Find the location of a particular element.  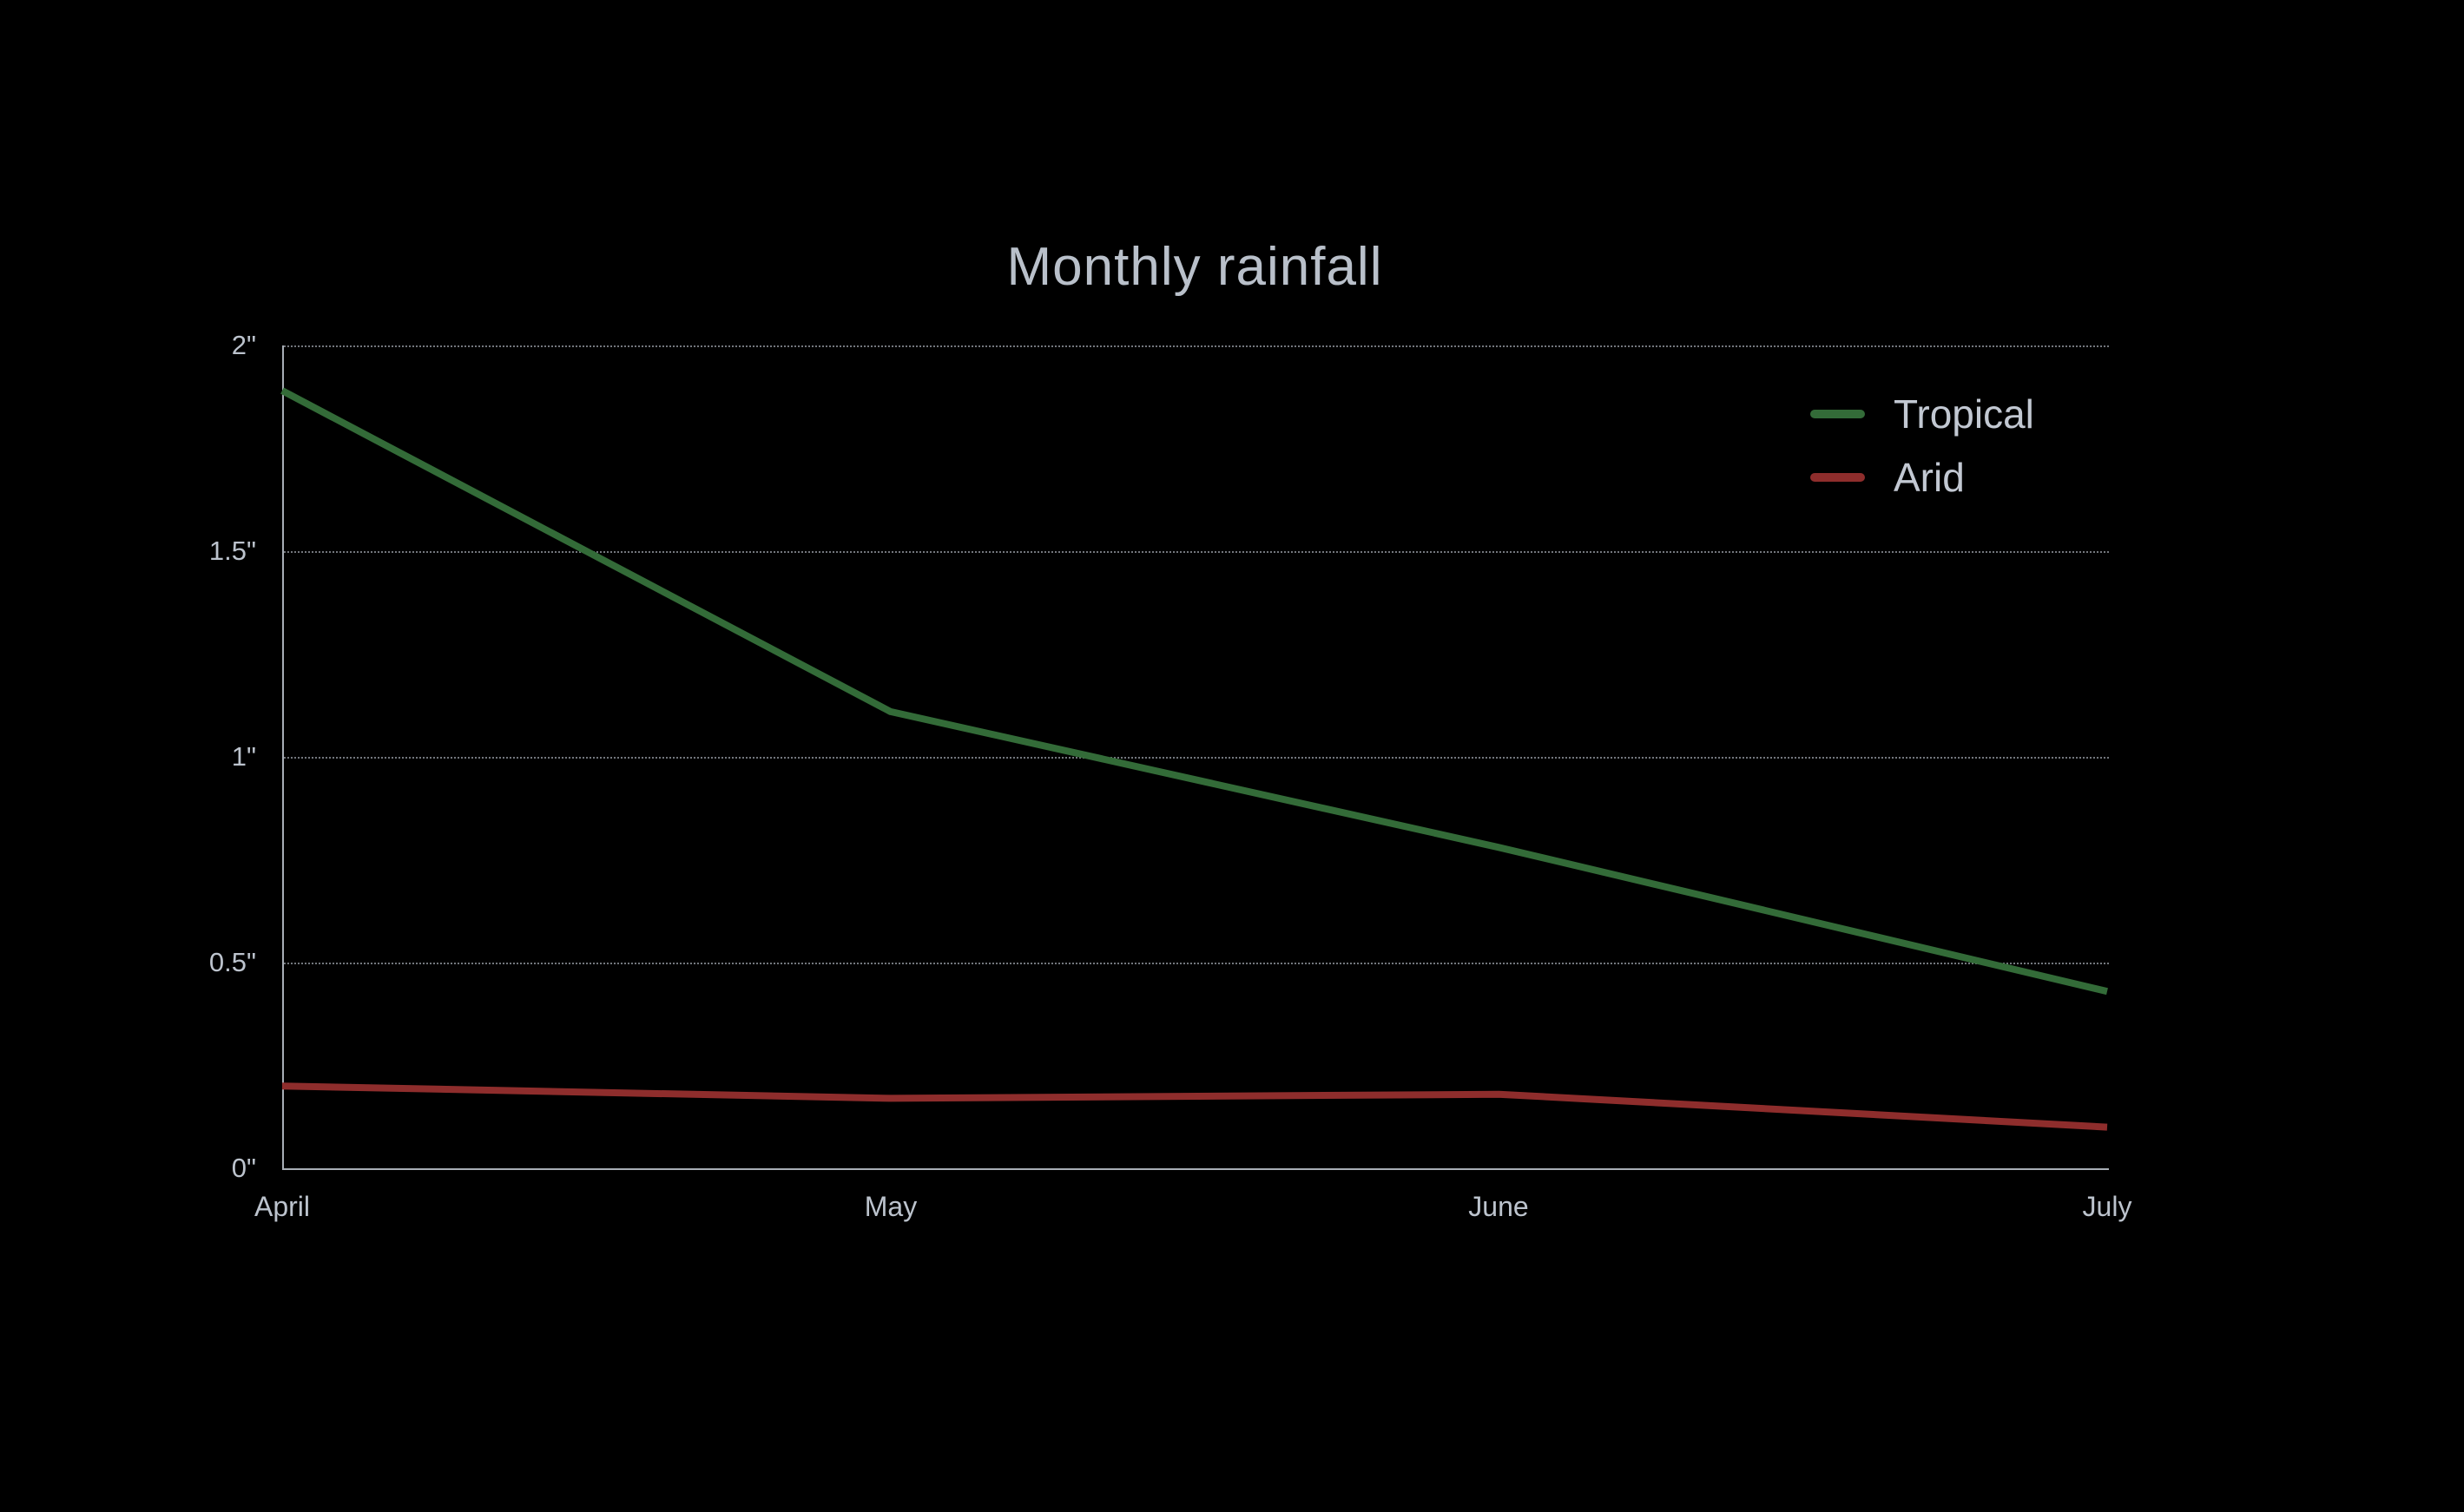

x-axis-label-june: June is located at coordinates (1498, 1206).